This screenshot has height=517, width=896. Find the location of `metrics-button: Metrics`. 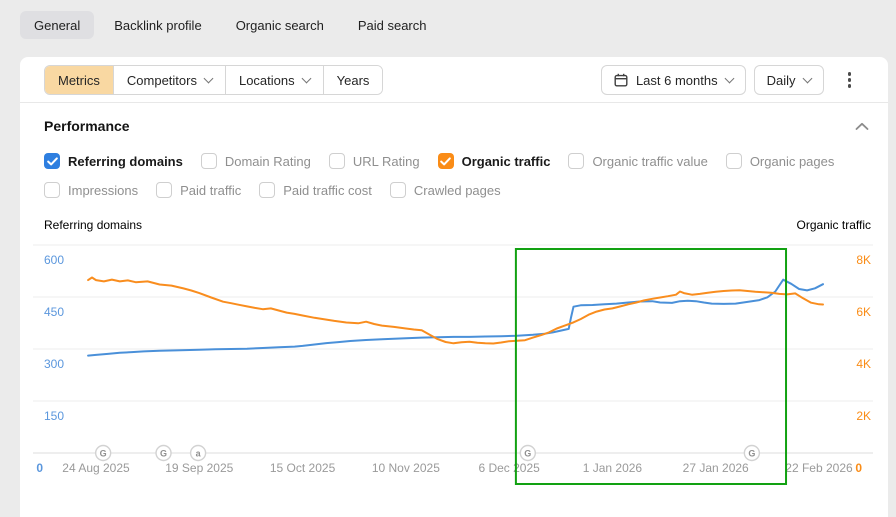

metrics-button: Metrics is located at coordinates (79, 80).